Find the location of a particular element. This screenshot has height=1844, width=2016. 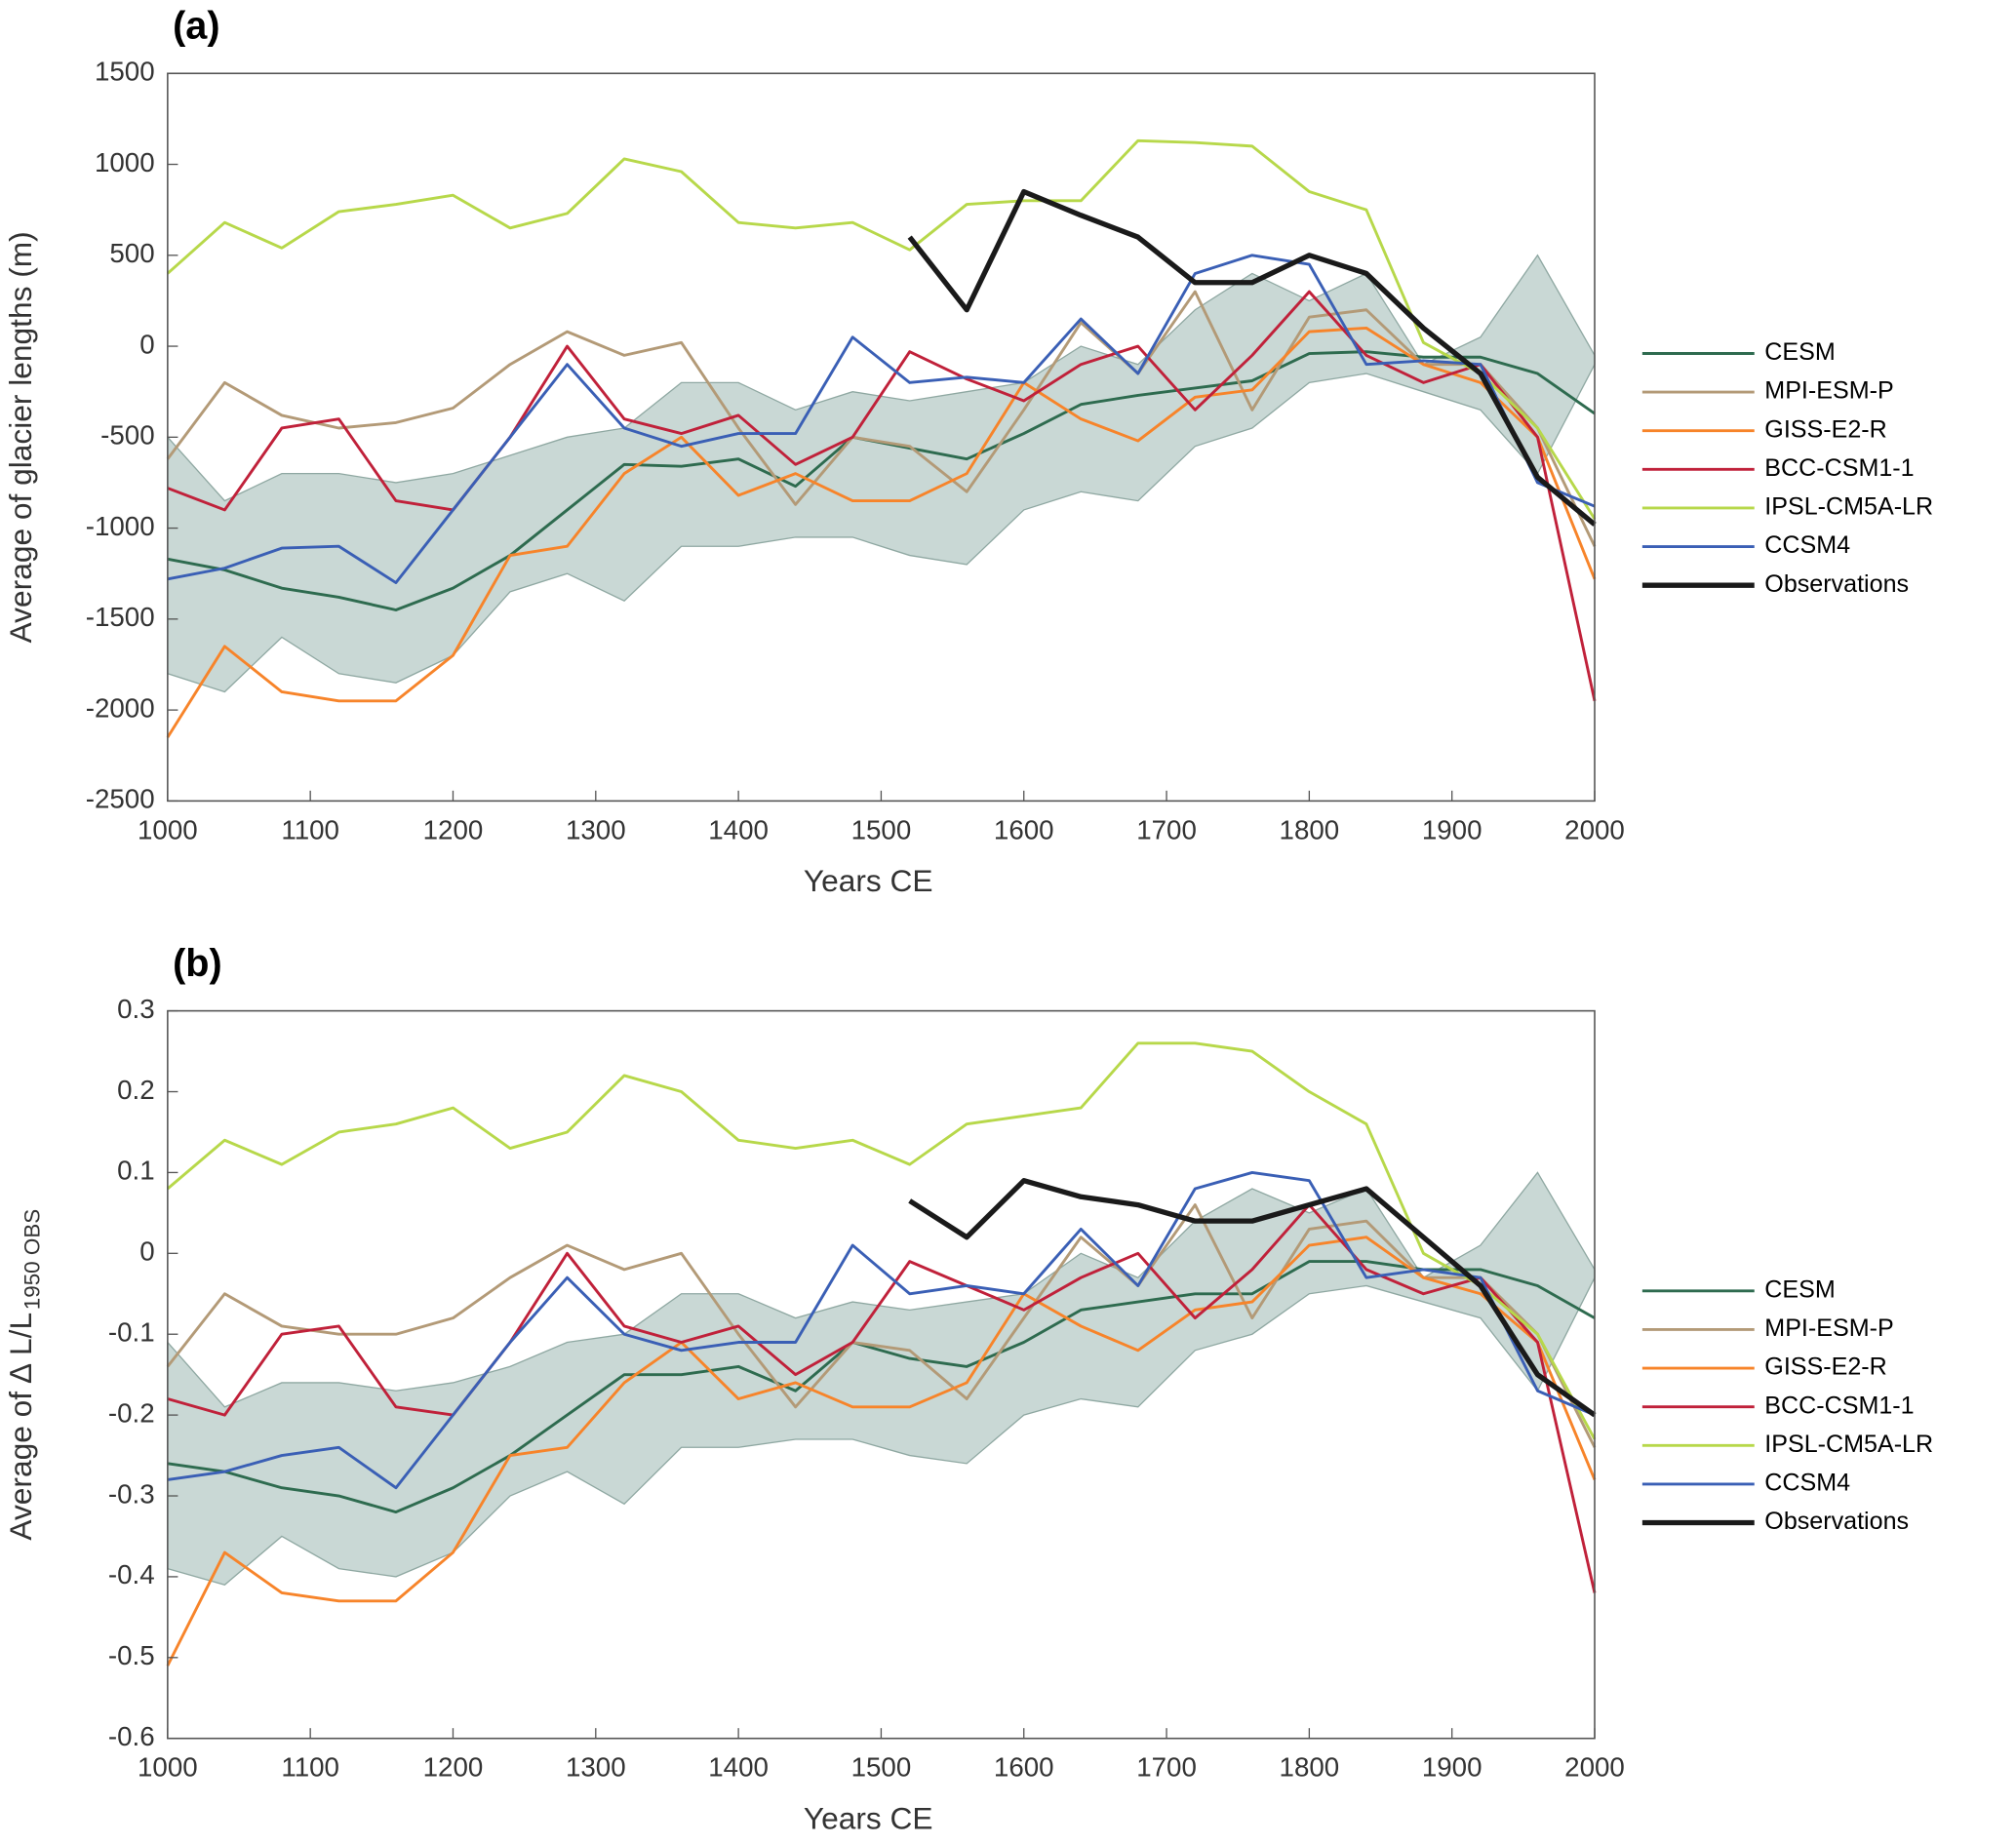

y-tick-label: -0.5 is located at coordinates (131, 1655).